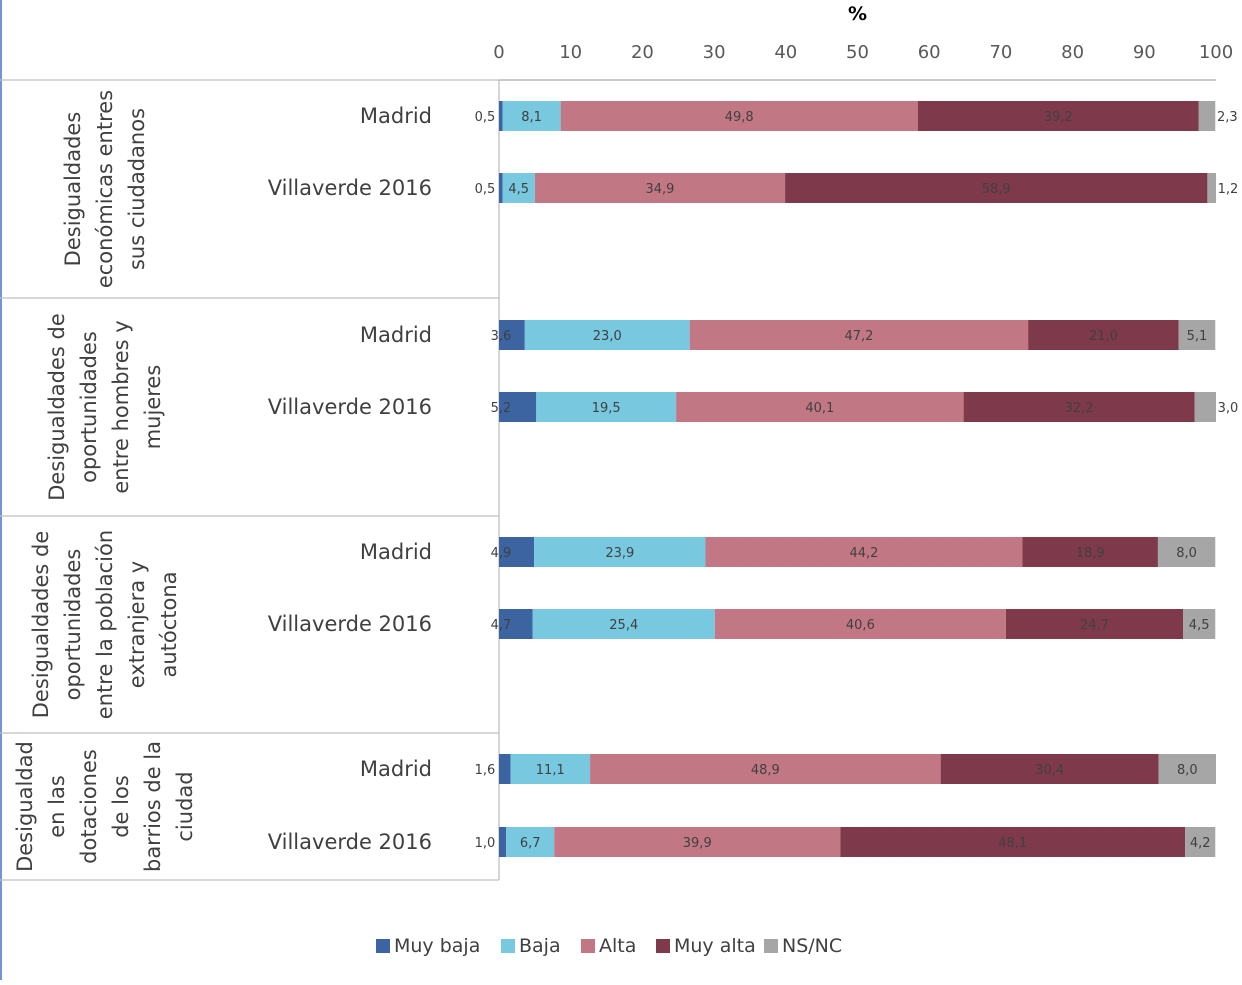  Describe the element at coordinates (857, 14) in the screenshot. I see `x-axis-title: %` at that location.